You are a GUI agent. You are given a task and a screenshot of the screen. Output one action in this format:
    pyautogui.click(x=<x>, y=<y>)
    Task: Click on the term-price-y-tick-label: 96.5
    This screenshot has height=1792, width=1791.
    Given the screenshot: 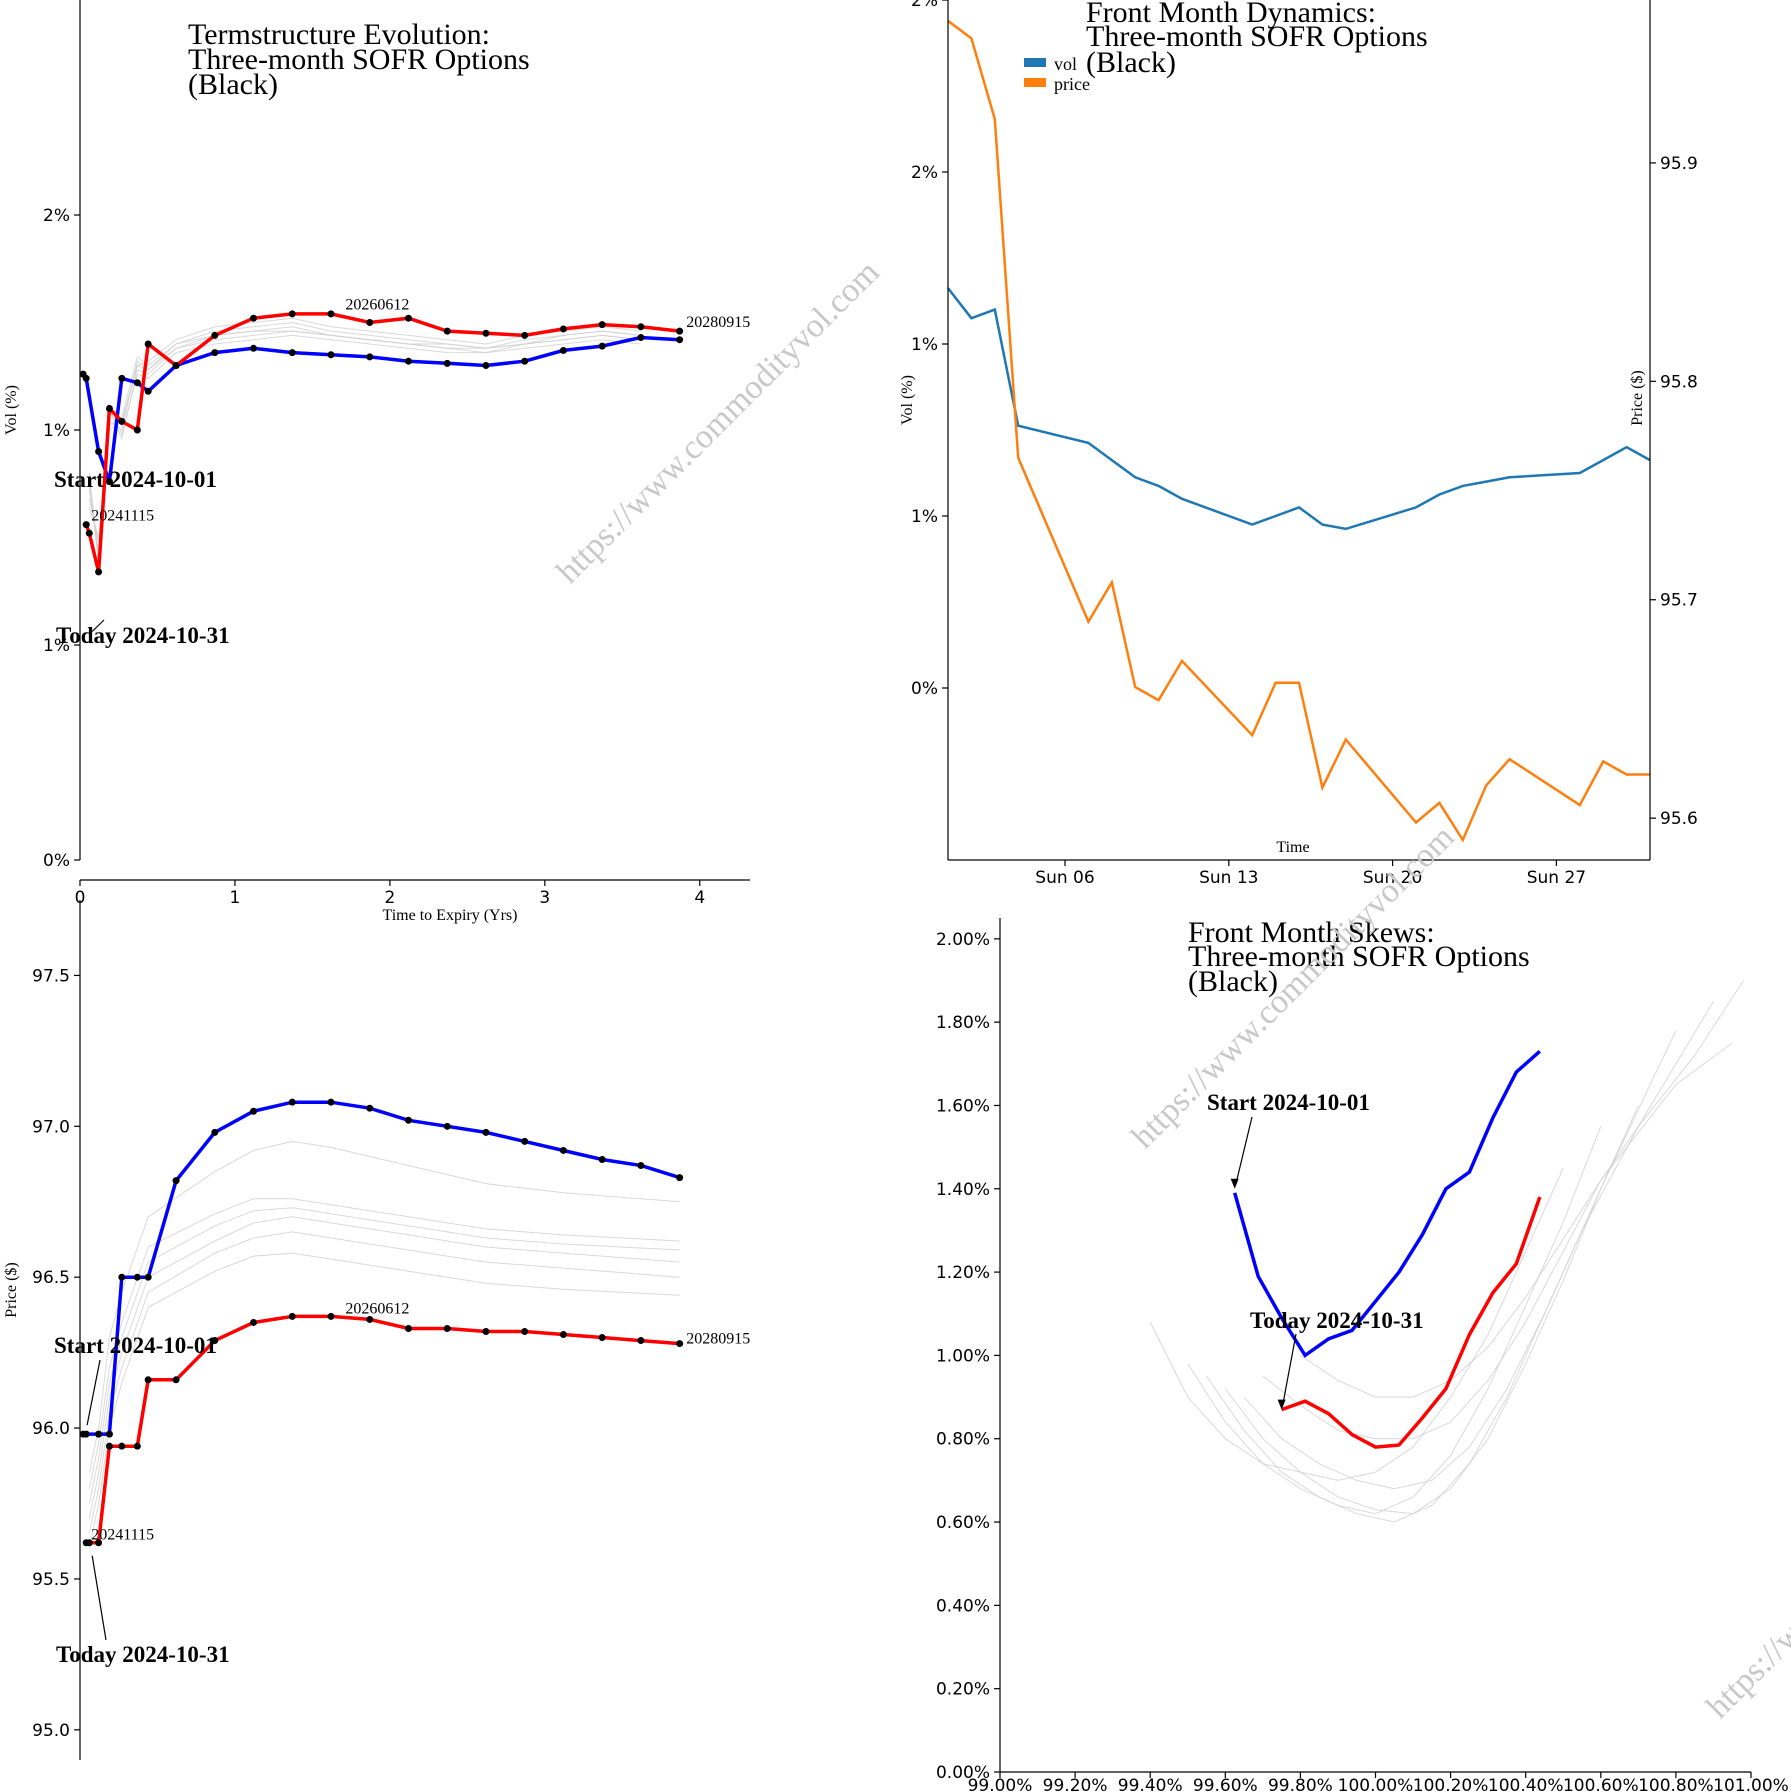 What is the action you would take?
    pyautogui.click(x=51, y=1278)
    